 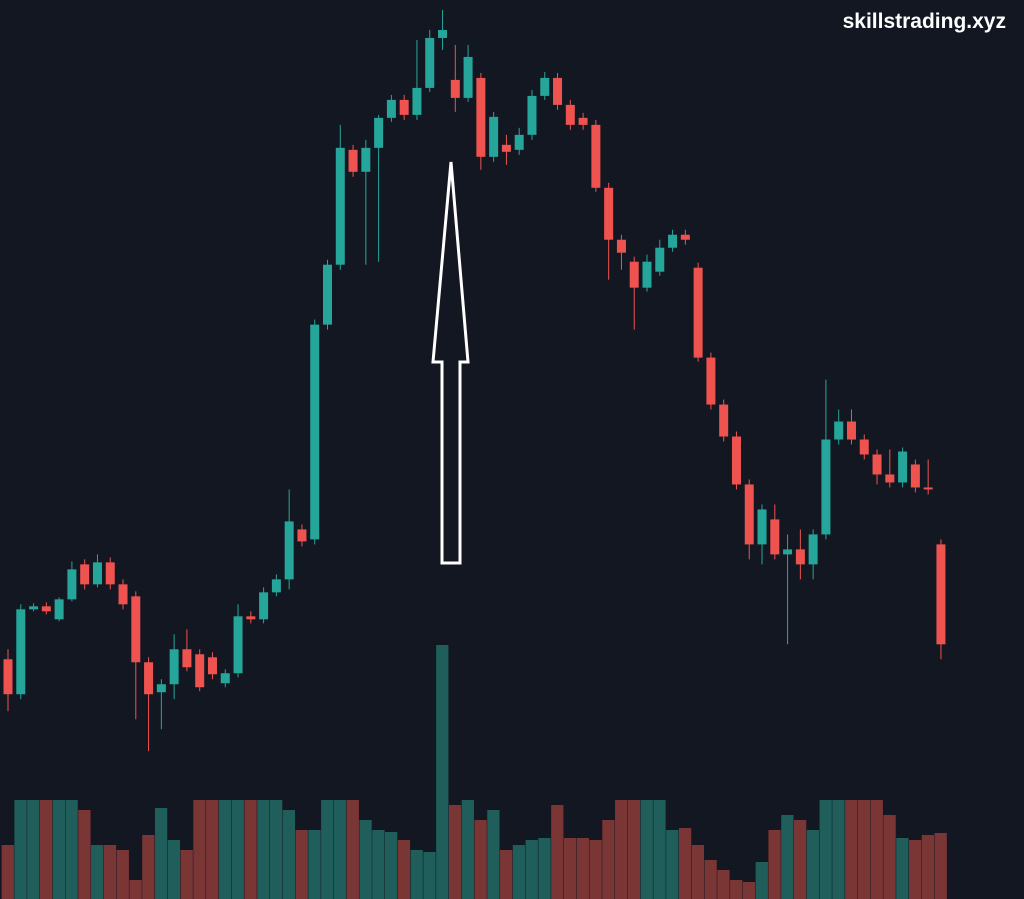 What do you see at coordinates (450, 363) in the screenshot?
I see `arrow` at bounding box center [450, 363].